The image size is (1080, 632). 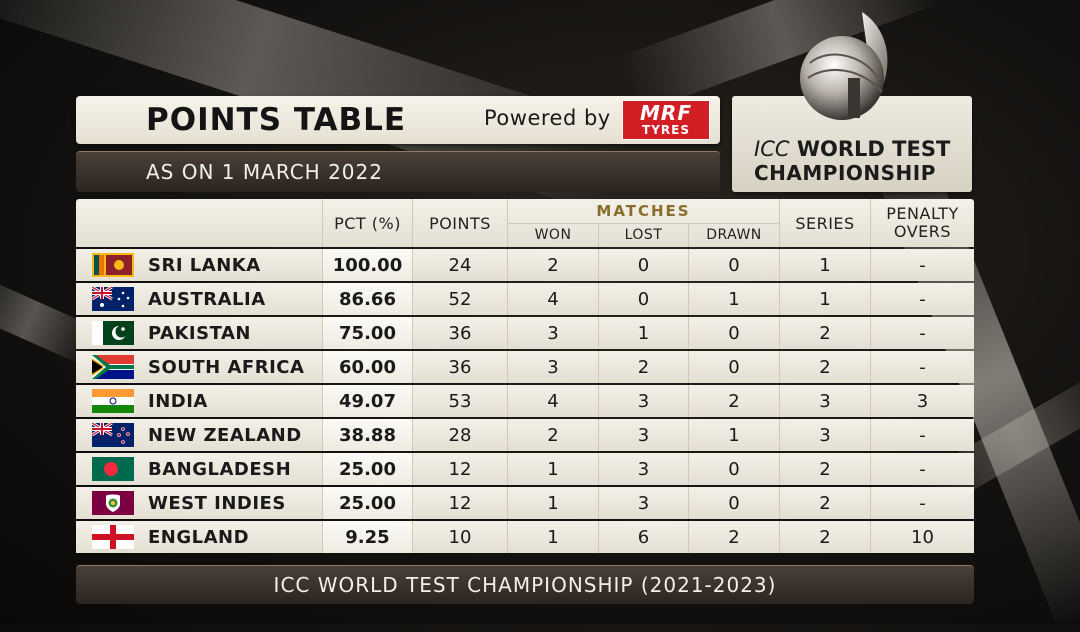 I want to click on pct-cell: 60.00, so click(x=367, y=367).